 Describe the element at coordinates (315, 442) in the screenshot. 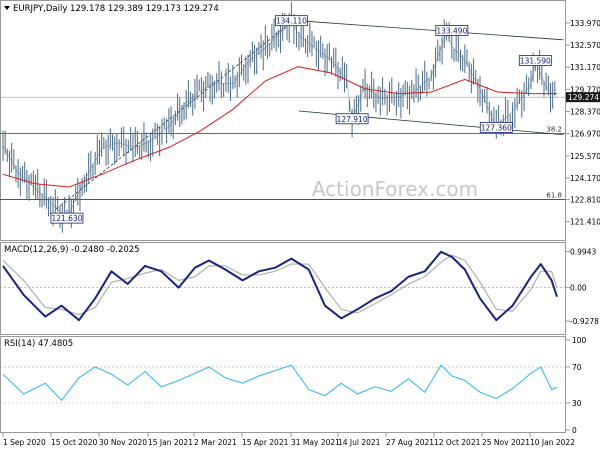

I see `x-tick-label: 31 May 2021` at that location.